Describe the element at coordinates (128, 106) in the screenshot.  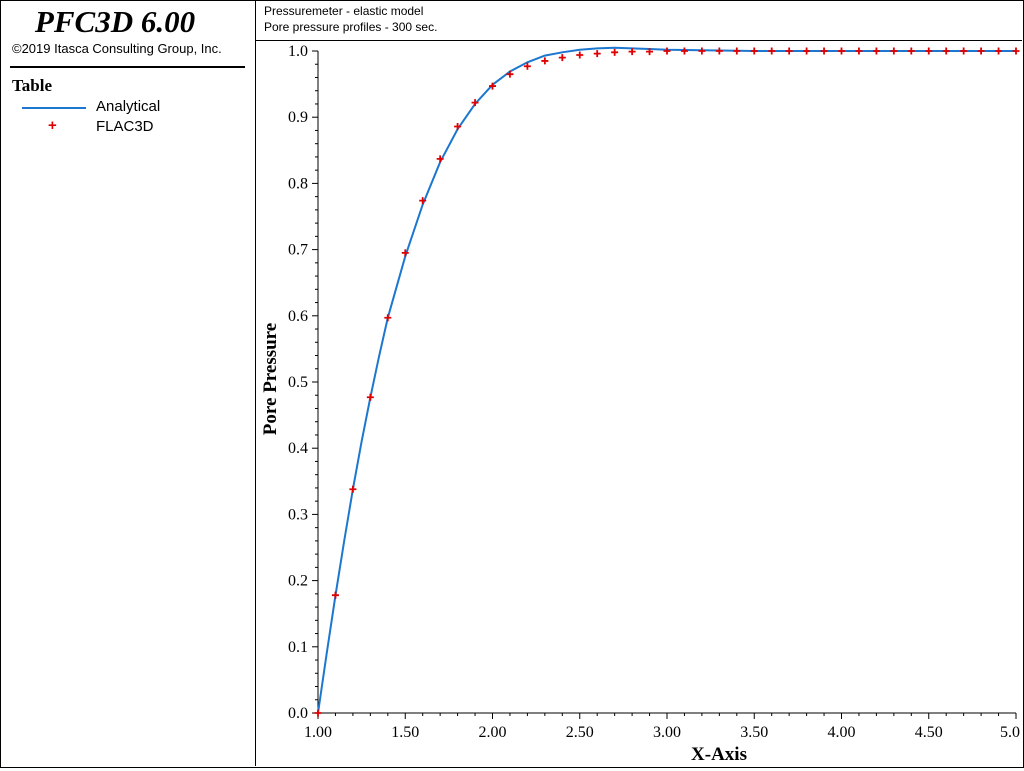
I see `legend-label: Analytical` at that location.